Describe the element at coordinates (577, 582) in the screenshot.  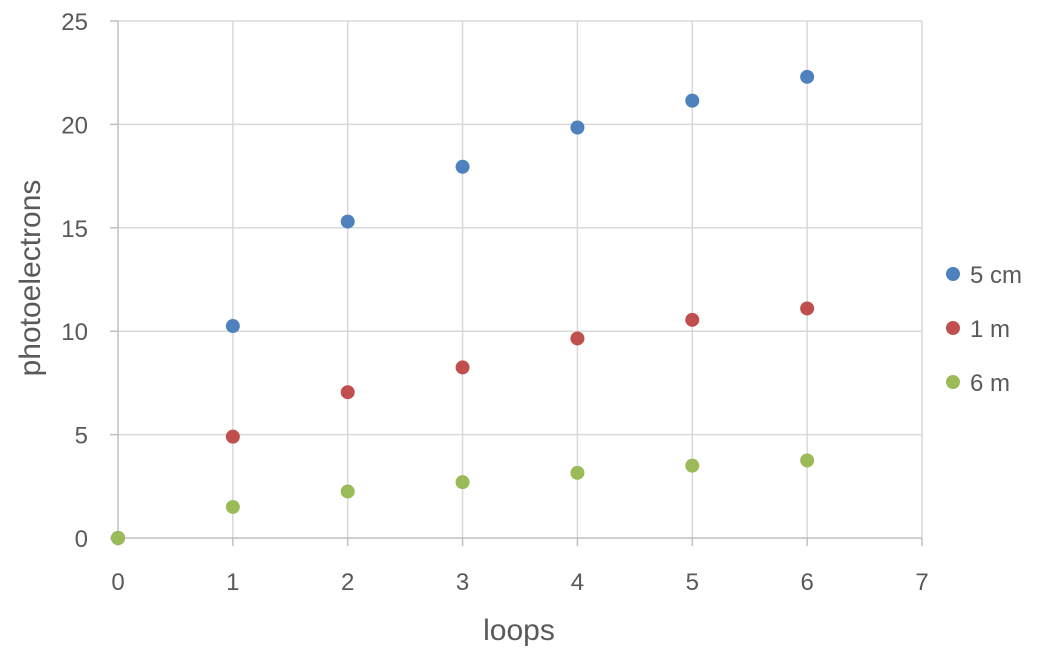
I see `x-tick-label: 4` at that location.